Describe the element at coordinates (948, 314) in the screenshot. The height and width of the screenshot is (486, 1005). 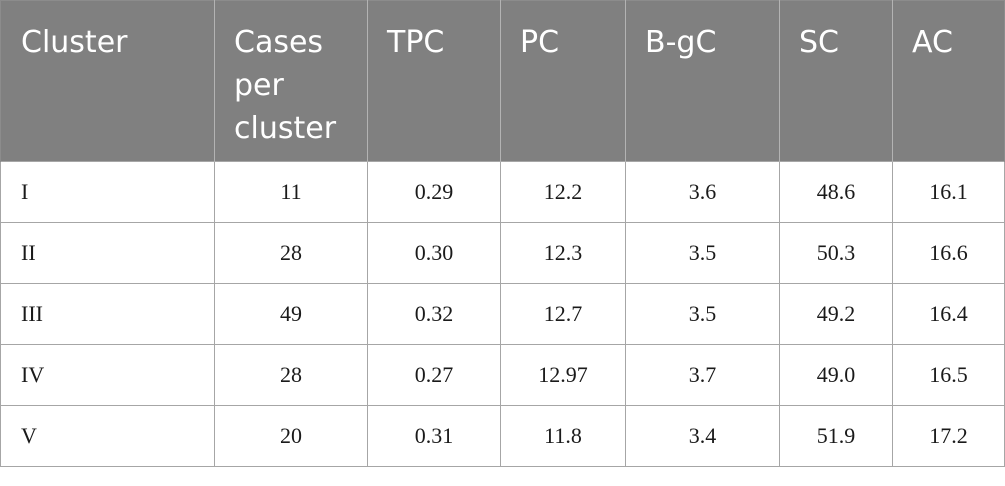
I see `cell-ac: 16.4` at that location.